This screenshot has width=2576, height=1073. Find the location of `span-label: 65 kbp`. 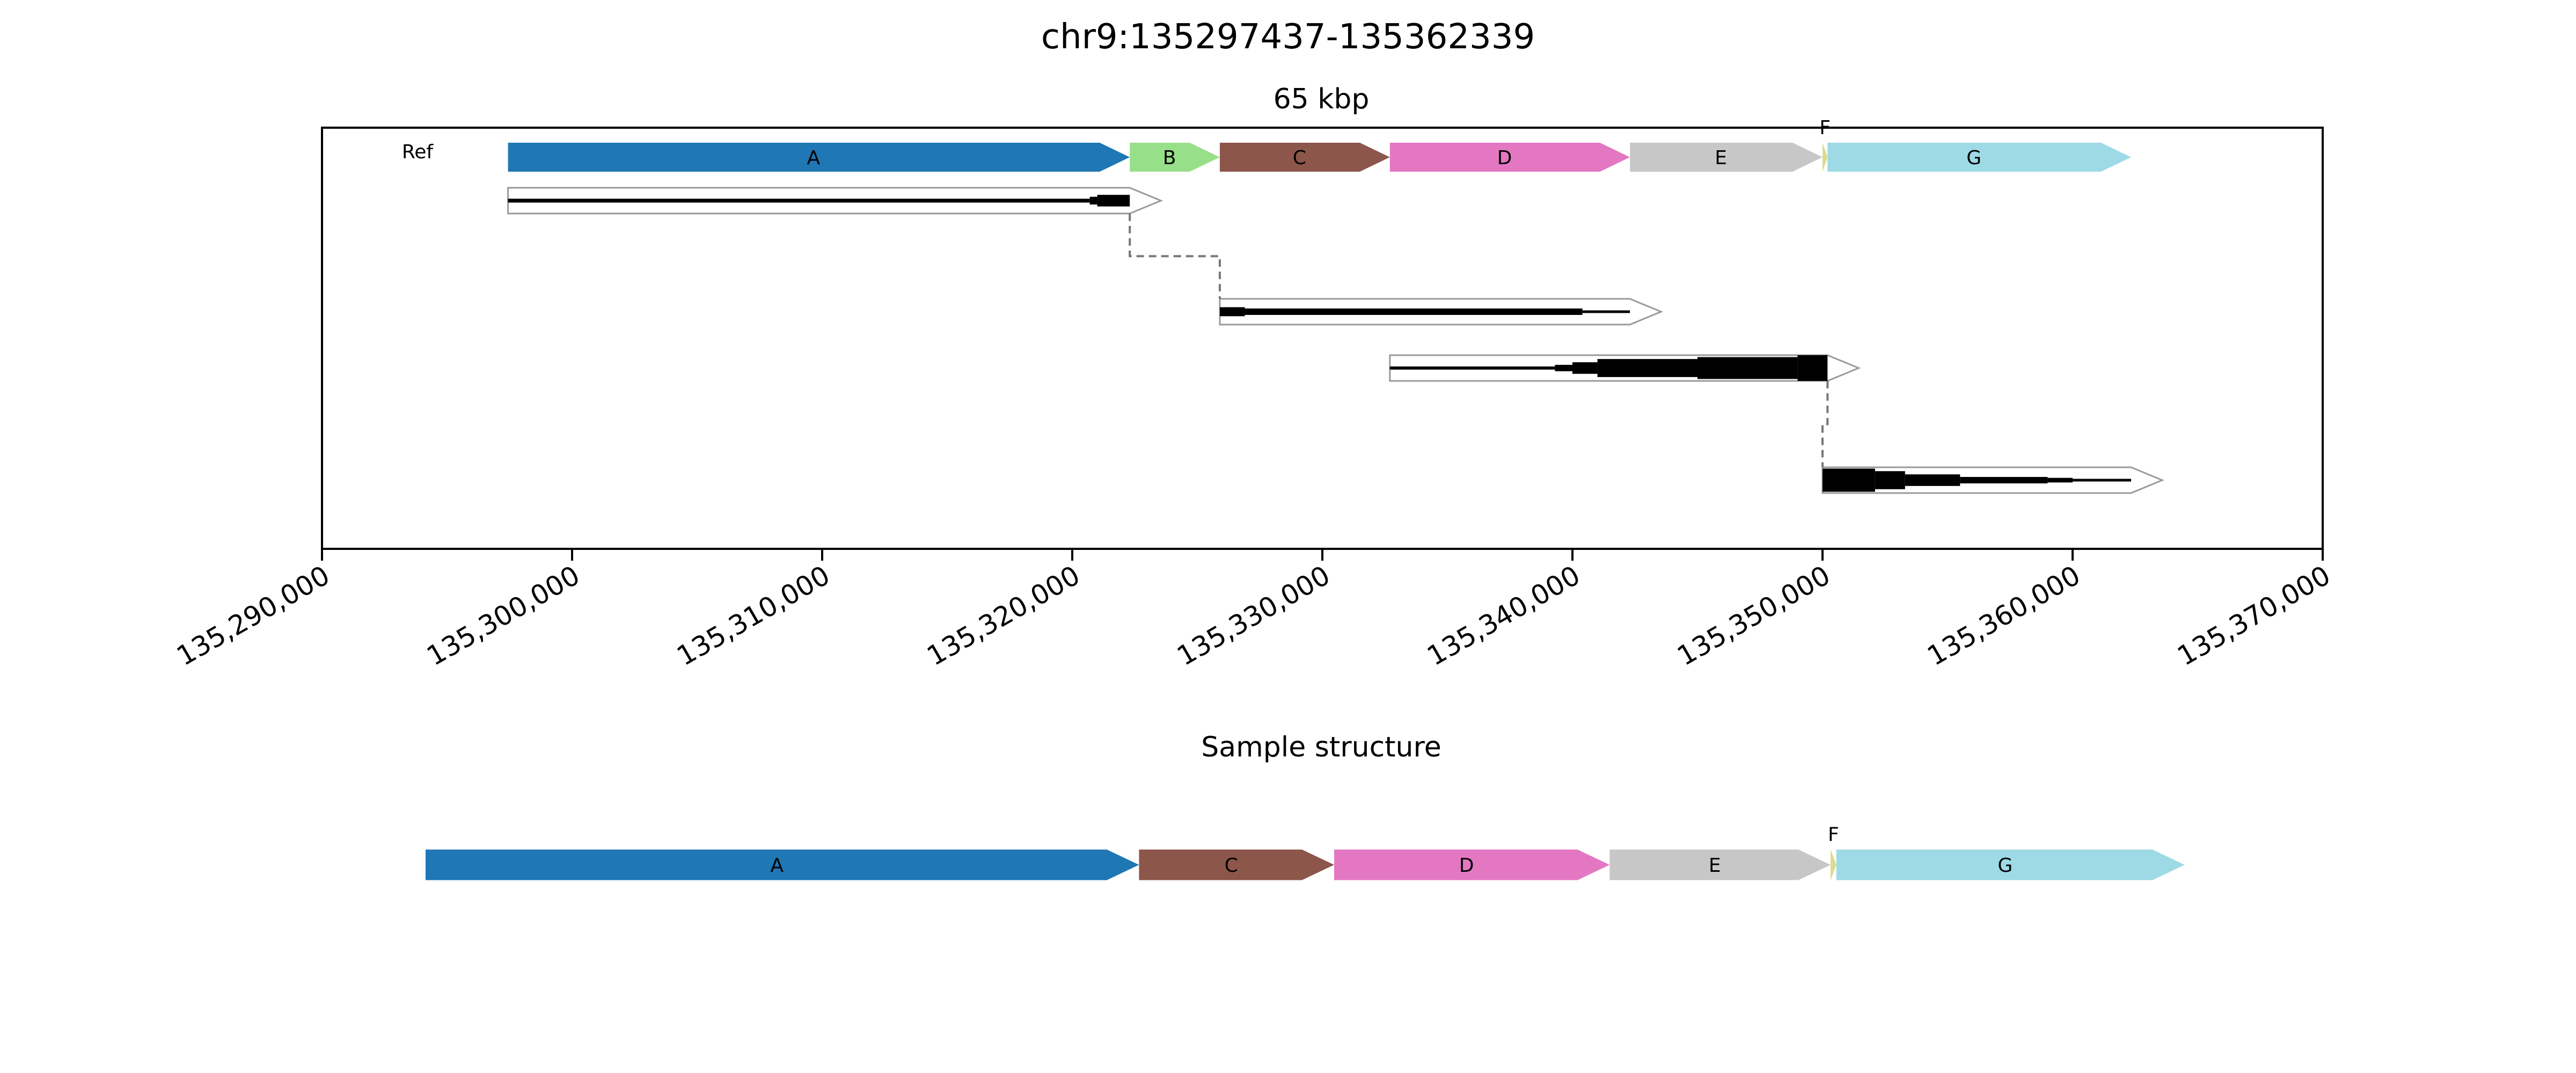

span-label: 65 kbp is located at coordinates (1322, 99).